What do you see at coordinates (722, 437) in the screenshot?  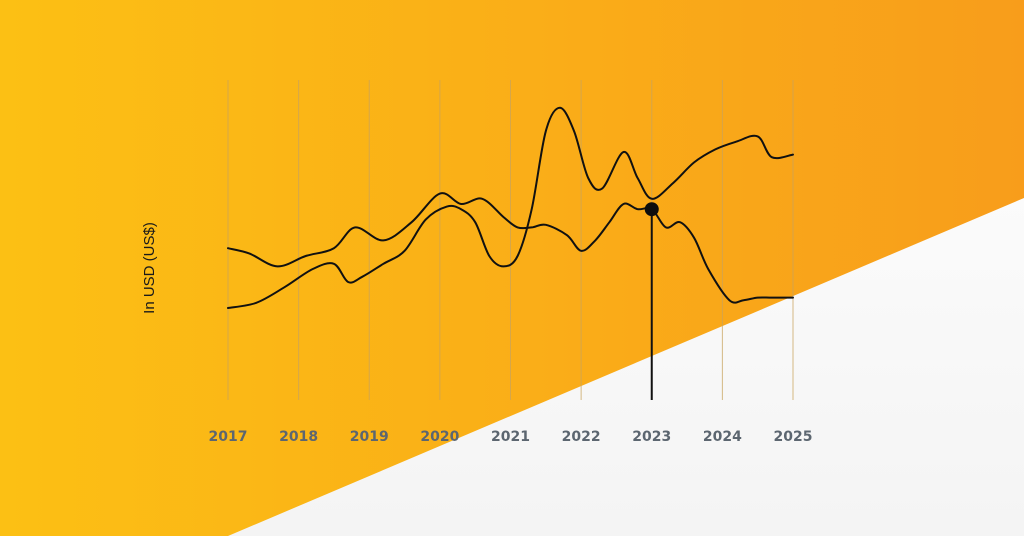 I see `x-tick-label-2024: 2024` at bounding box center [722, 437].